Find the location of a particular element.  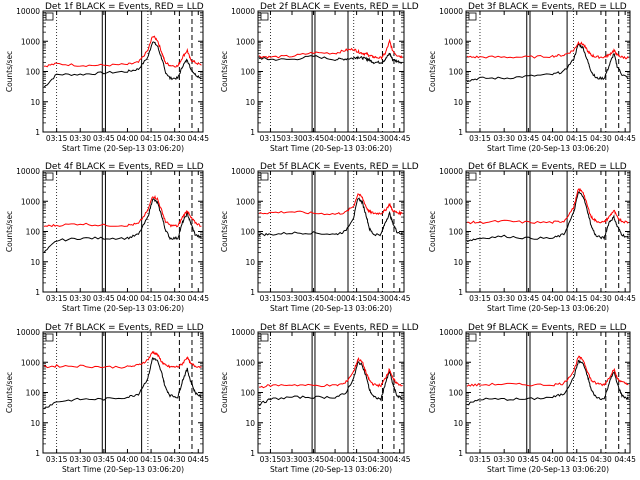

panel-title: Det 9f BLACK = Events, RED = LLD is located at coordinates (547, 328).